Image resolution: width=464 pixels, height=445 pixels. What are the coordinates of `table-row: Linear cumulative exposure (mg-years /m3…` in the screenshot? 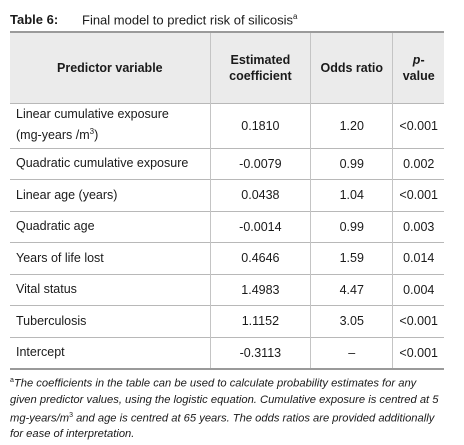 It's located at (227, 125).